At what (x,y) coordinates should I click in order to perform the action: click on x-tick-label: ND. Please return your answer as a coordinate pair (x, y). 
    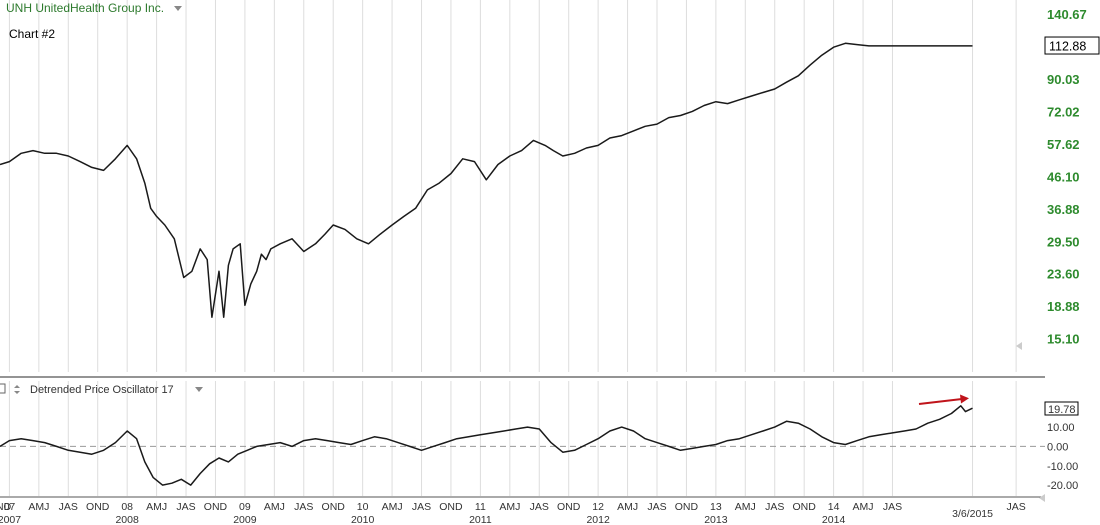
    Looking at the image, I should click on (6, 507).